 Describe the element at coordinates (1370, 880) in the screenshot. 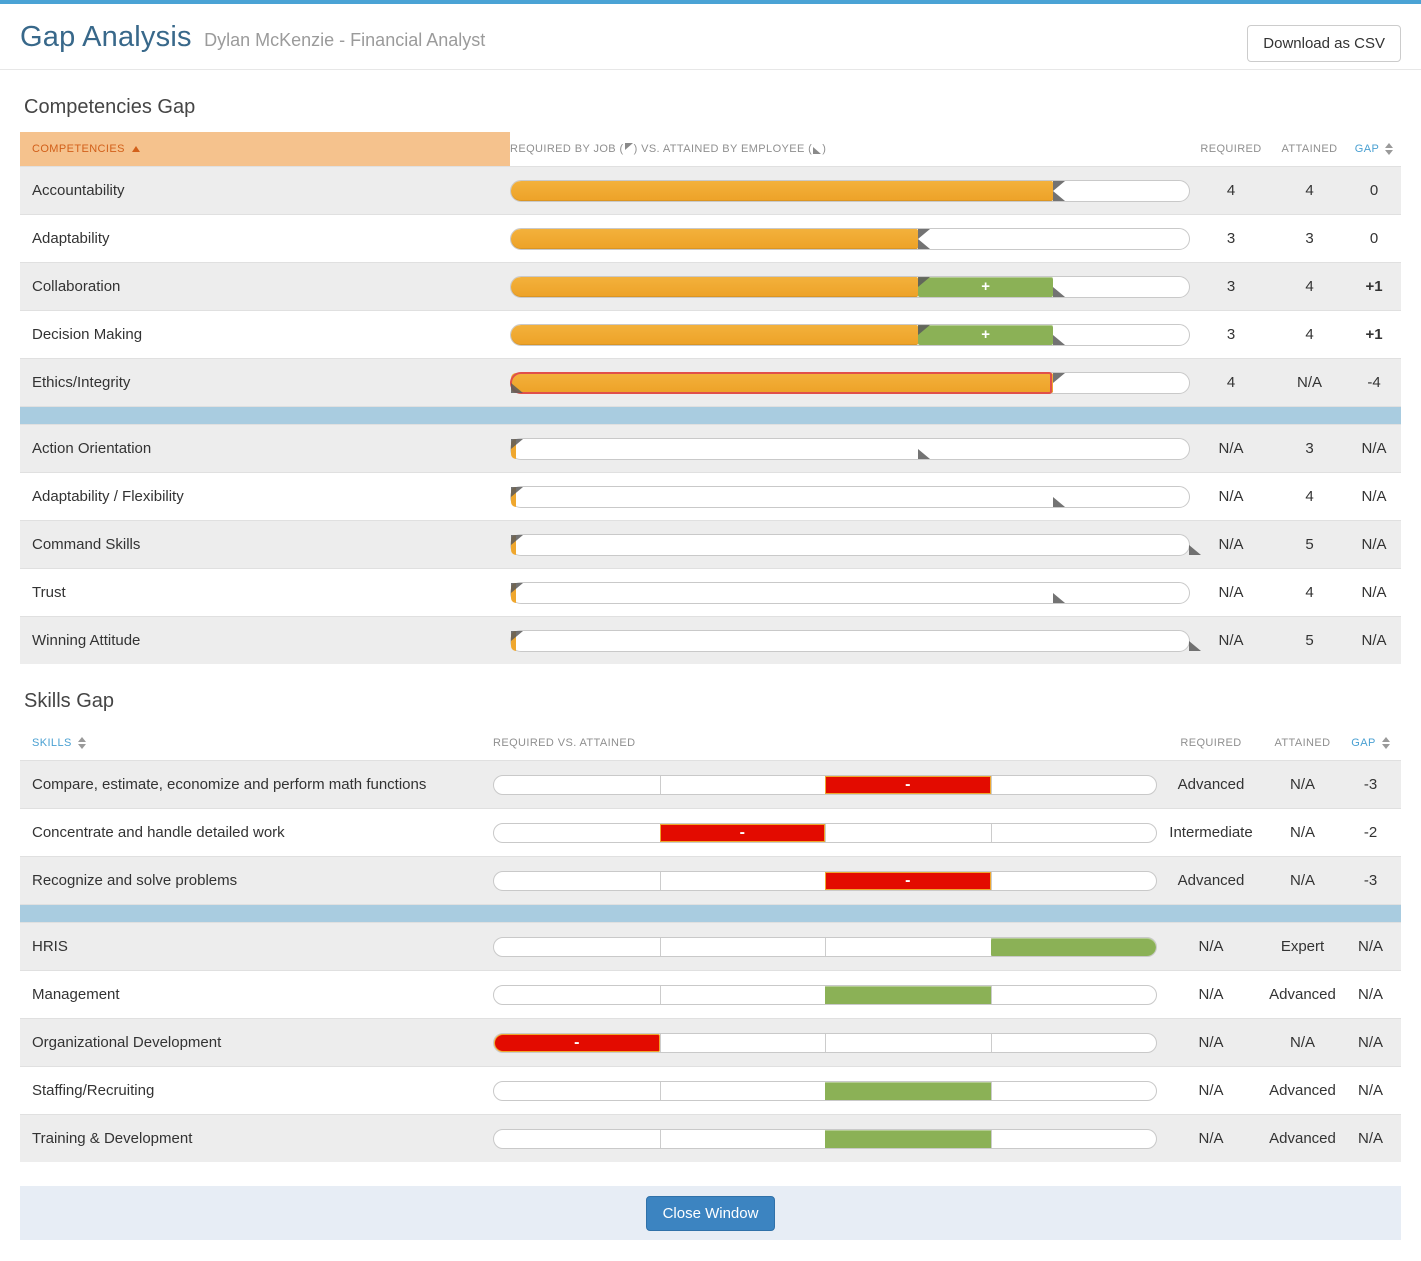

I see `gap-value: -3` at that location.